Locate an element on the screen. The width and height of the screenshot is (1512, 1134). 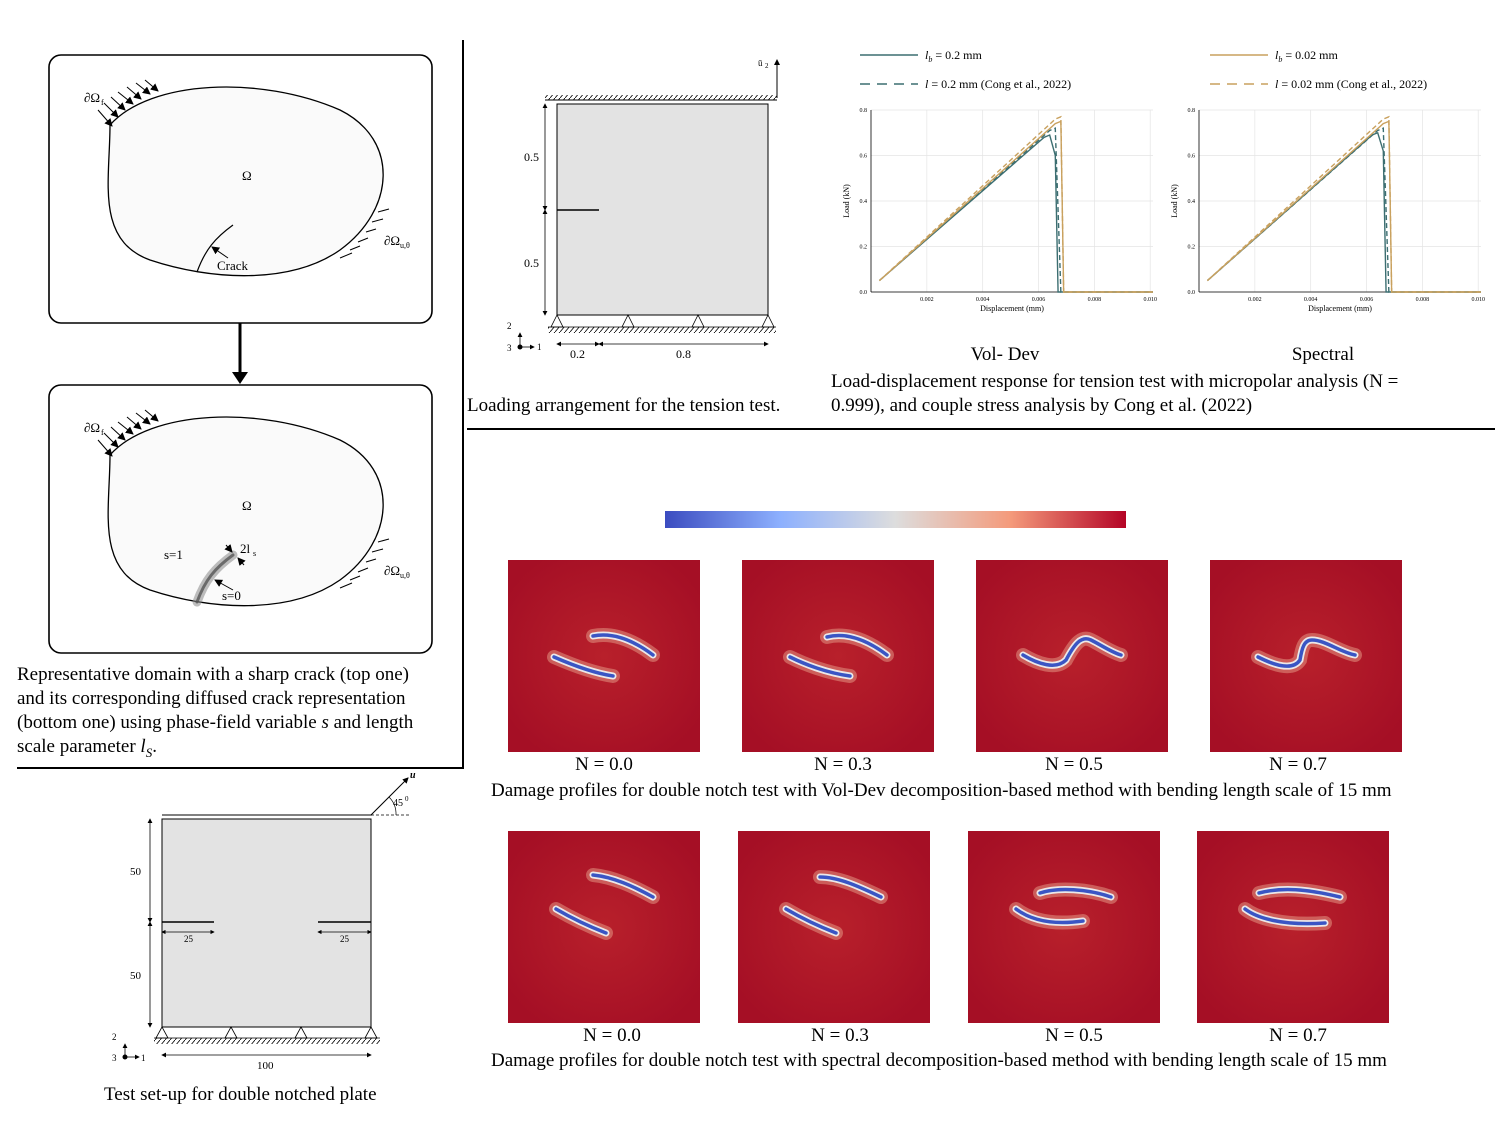
label-r2-3: N = 0.7 is located at coordinates (1298, 1035).